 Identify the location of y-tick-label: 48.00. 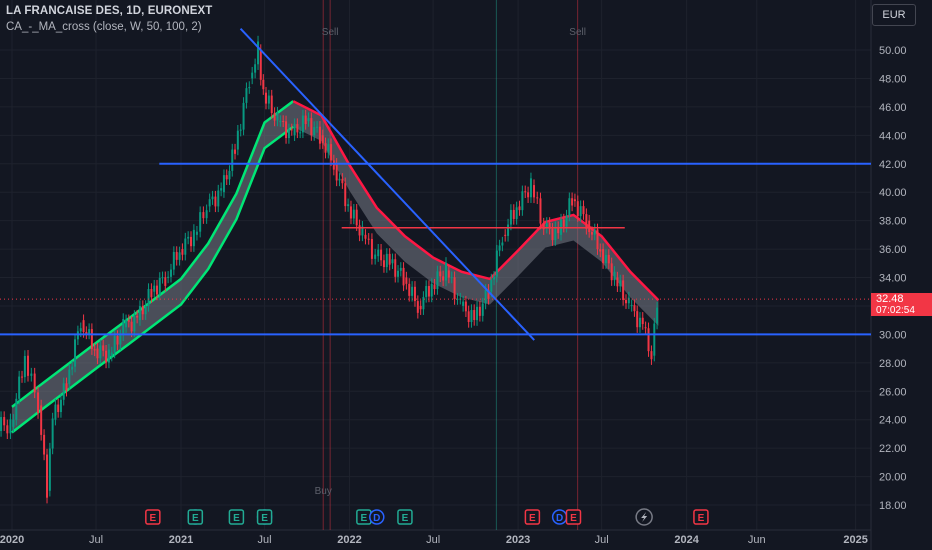
(893, 79).